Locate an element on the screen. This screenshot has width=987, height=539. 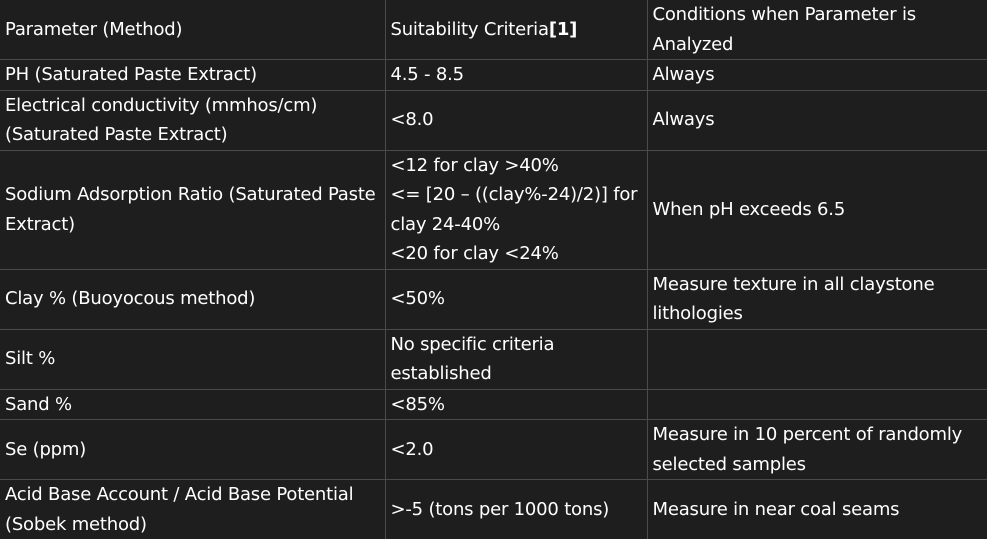
table-row: Silt % No specific criteria established is located at coordinates (493, 359).